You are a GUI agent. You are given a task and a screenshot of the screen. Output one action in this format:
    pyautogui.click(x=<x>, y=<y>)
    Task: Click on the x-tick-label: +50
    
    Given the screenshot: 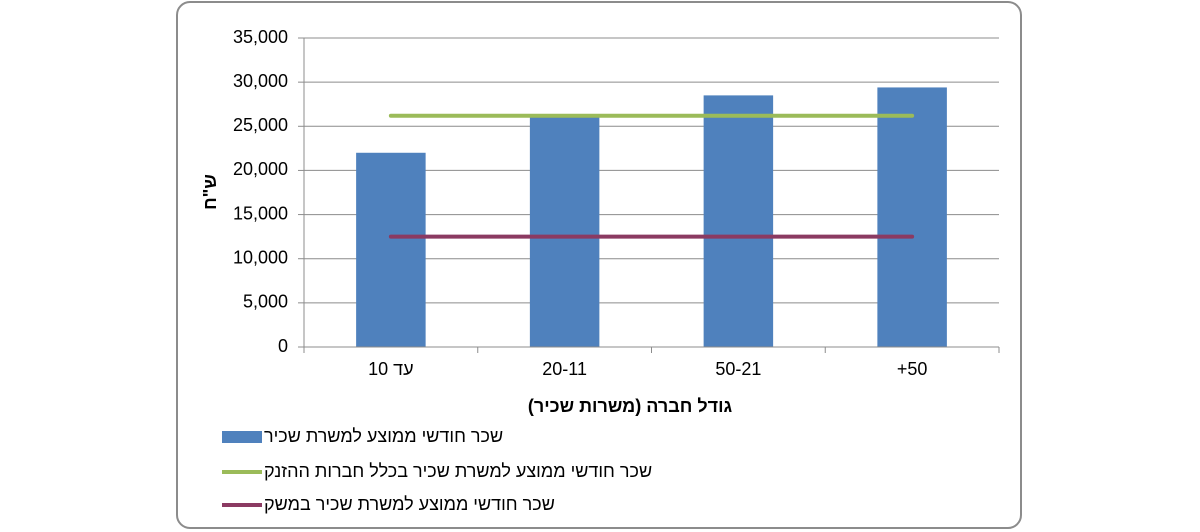 What is the action you would take?
    pyautogui.click(x=912, y=369)
    